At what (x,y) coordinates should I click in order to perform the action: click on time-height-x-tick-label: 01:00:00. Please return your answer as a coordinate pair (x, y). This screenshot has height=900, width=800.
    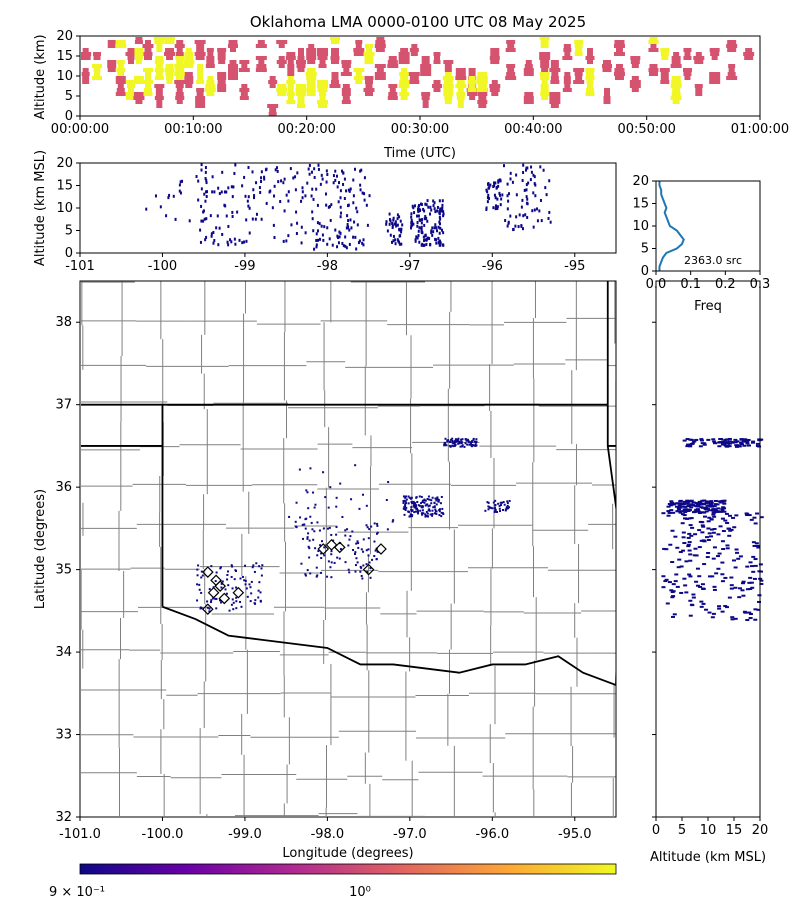
    Looking at the image, I should click on (760, 129).